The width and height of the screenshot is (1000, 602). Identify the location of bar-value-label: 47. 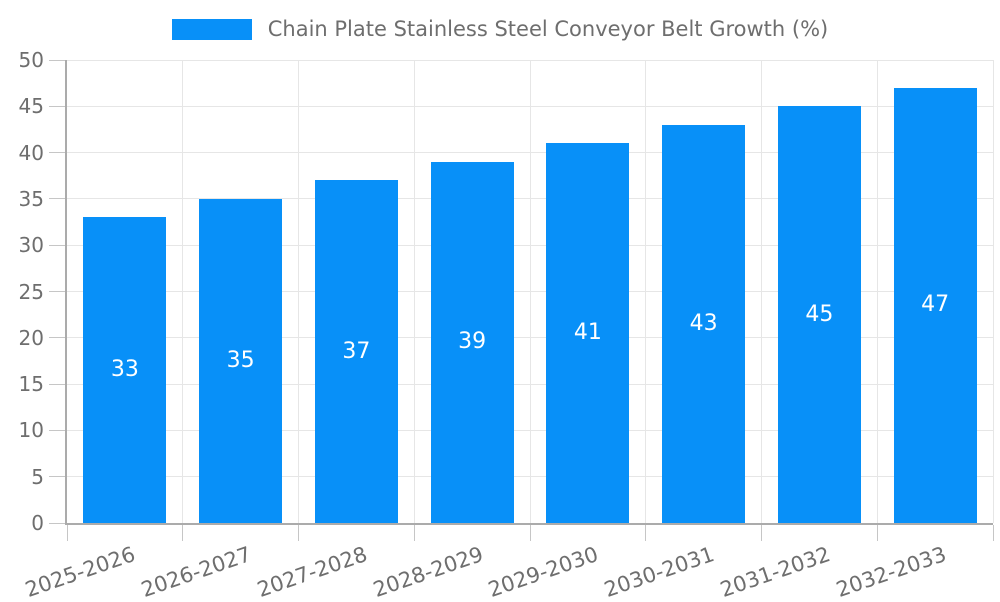
(935, 305).